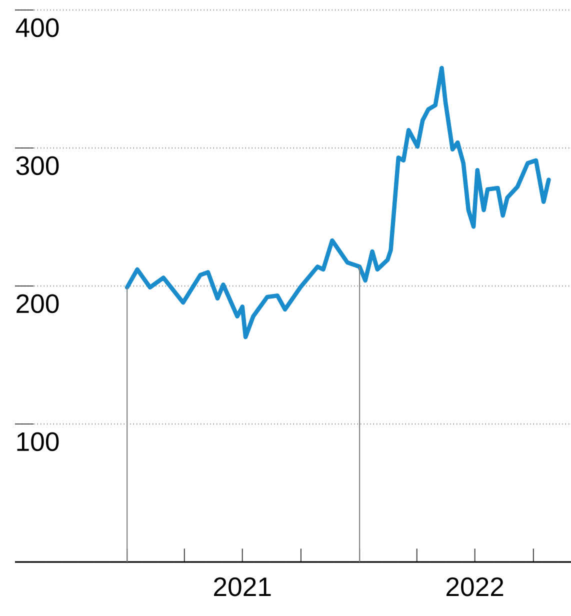  Describe the element at coordinates (37, 28) in the screenshot. I see `y-tick-label: 400` at that location.